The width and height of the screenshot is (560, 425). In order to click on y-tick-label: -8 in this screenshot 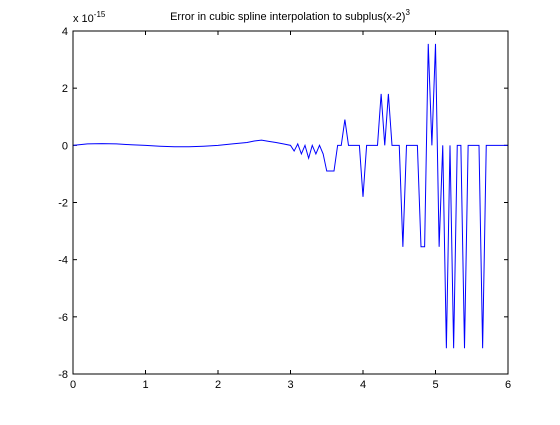, I will do `click(63, 375)`.